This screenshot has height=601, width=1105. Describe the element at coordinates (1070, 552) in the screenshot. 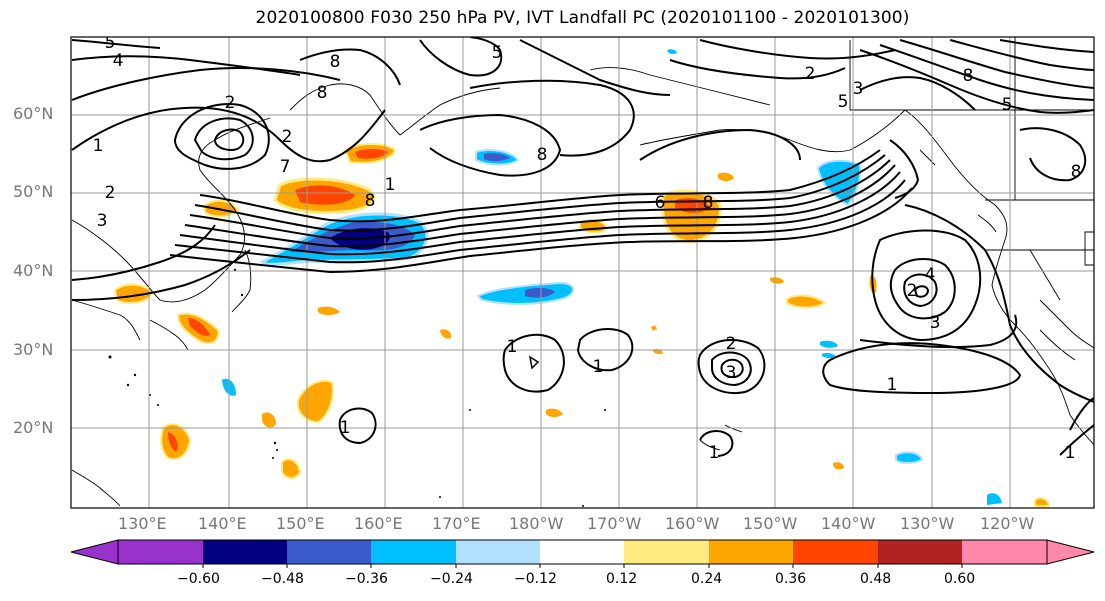

I see `colorbar-arrow-right` at that location.